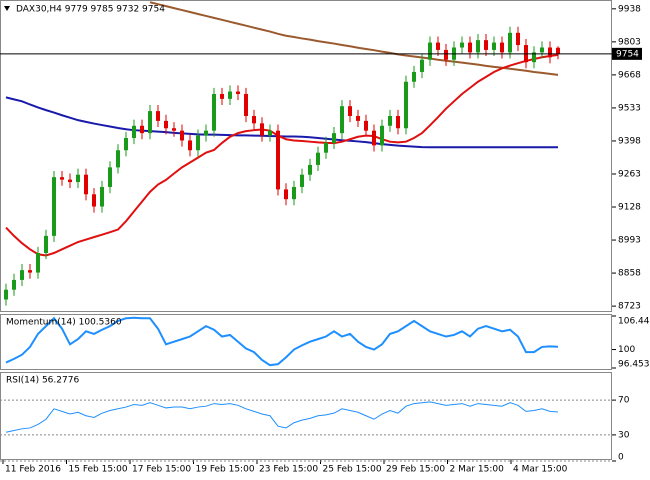 The image size is (650, 480). I want to click on y-tick-label: 106.4403, so click(634, 322).